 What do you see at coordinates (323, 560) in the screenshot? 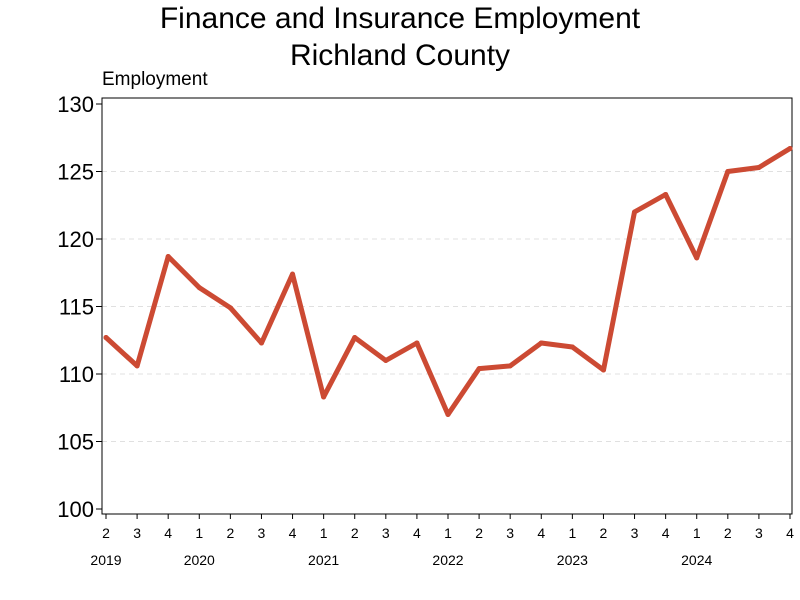
I see `x-year-label: 2021` at bounding box center [323, 560].